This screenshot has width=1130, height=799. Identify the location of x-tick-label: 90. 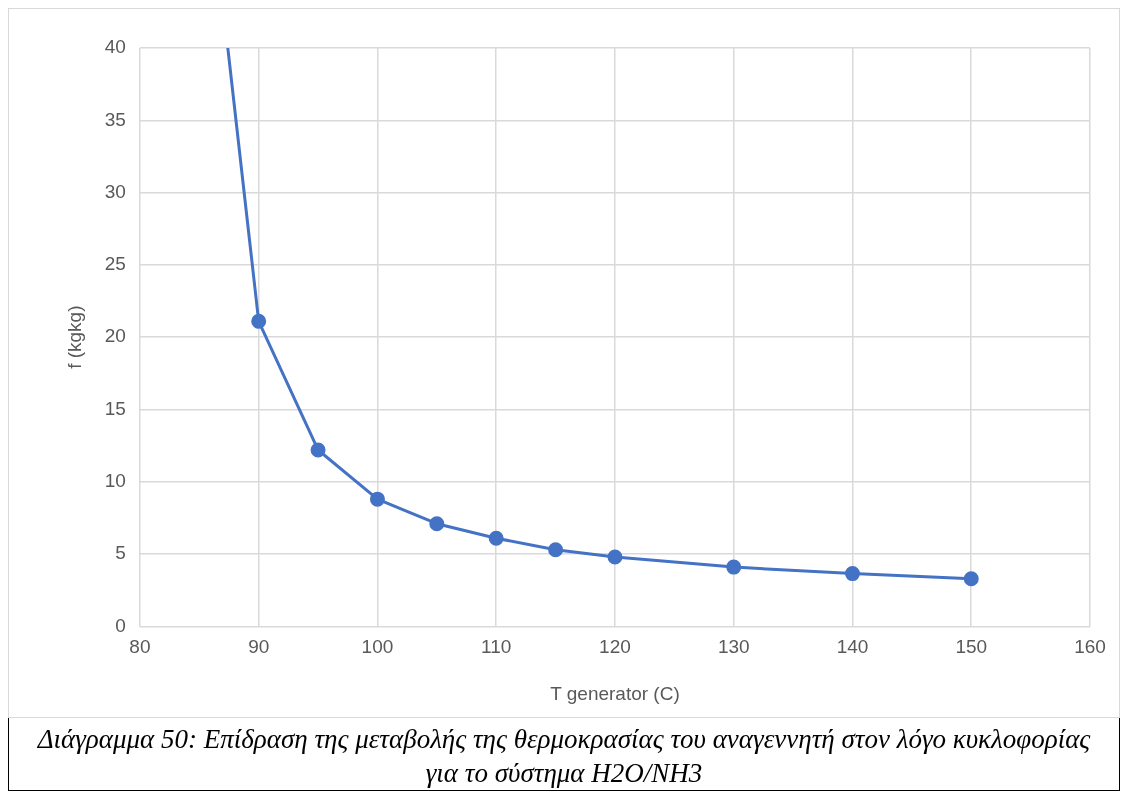
(259, 647).